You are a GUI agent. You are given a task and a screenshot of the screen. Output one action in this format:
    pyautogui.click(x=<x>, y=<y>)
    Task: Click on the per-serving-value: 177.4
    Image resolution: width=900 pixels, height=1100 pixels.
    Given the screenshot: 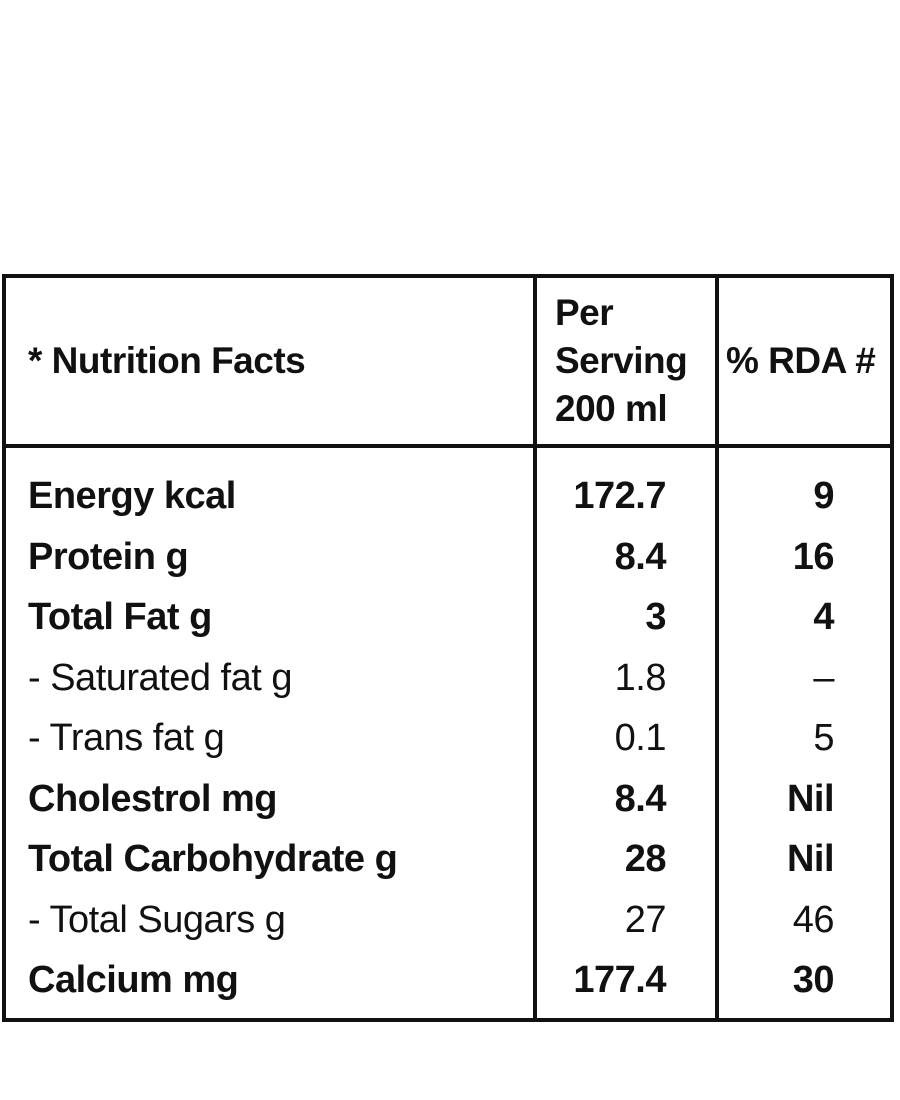 What is the action you would take?
    pyautogui.click(x=619, y=980)
    